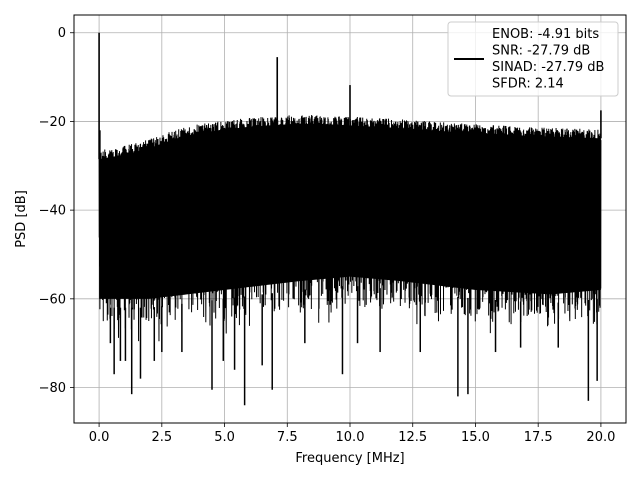 The height and width of the screenshot is (480, 640). I want to click on x-tick-label: 5.0, so click(224, 437).